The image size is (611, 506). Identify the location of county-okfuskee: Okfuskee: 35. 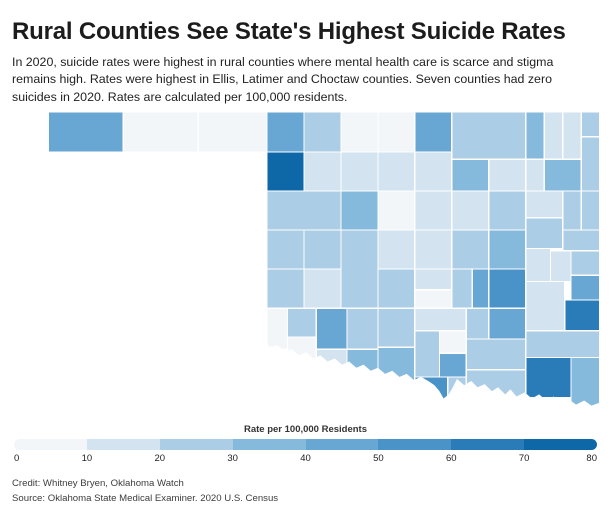
(507, 250).